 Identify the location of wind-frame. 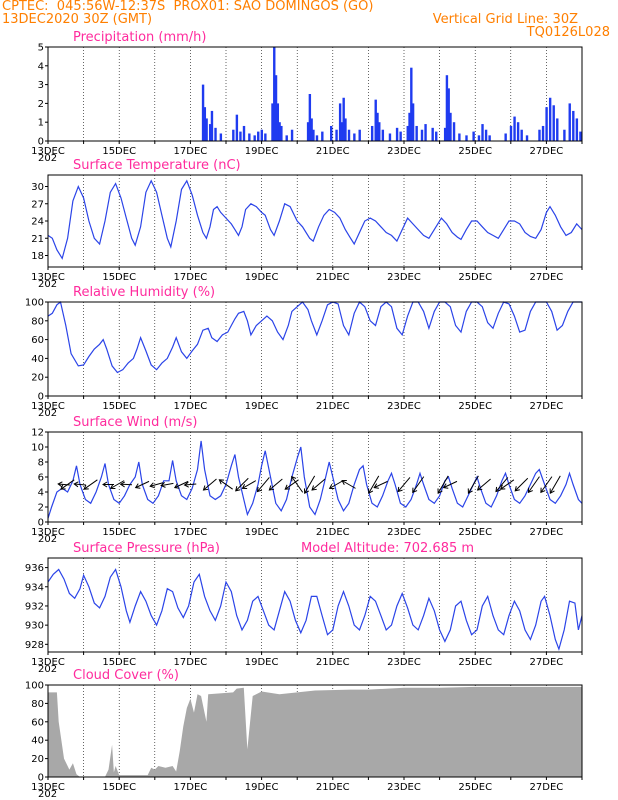
(315, 477).